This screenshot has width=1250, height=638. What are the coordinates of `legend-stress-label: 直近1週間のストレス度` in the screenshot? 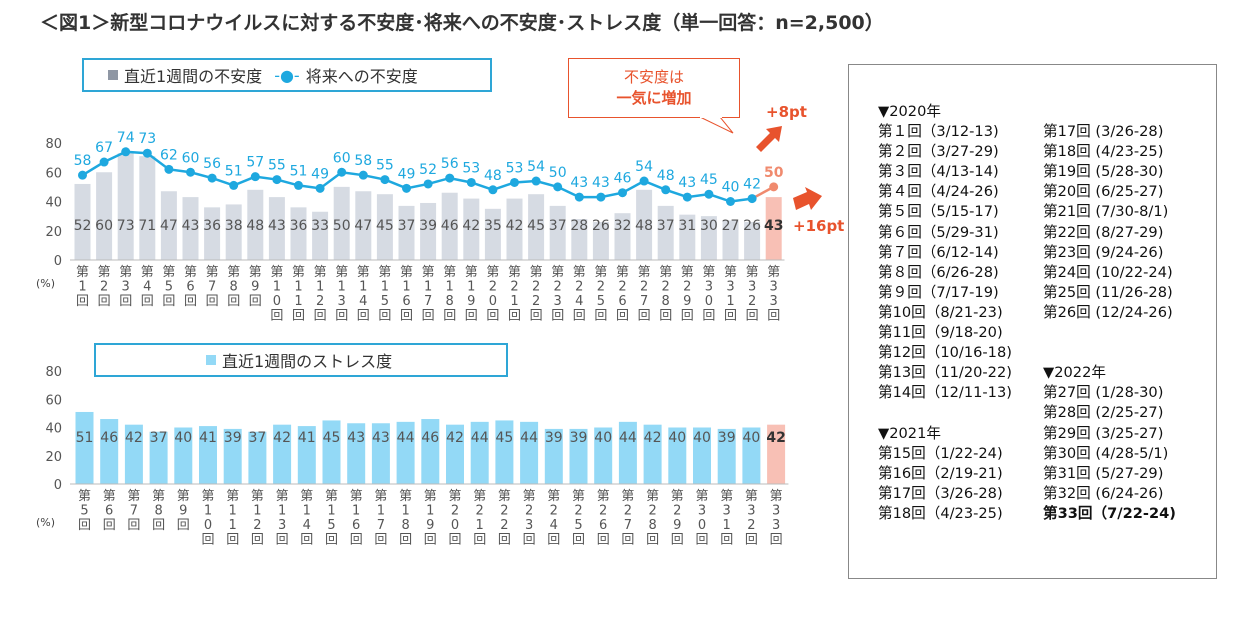 It's located at (307, 361).